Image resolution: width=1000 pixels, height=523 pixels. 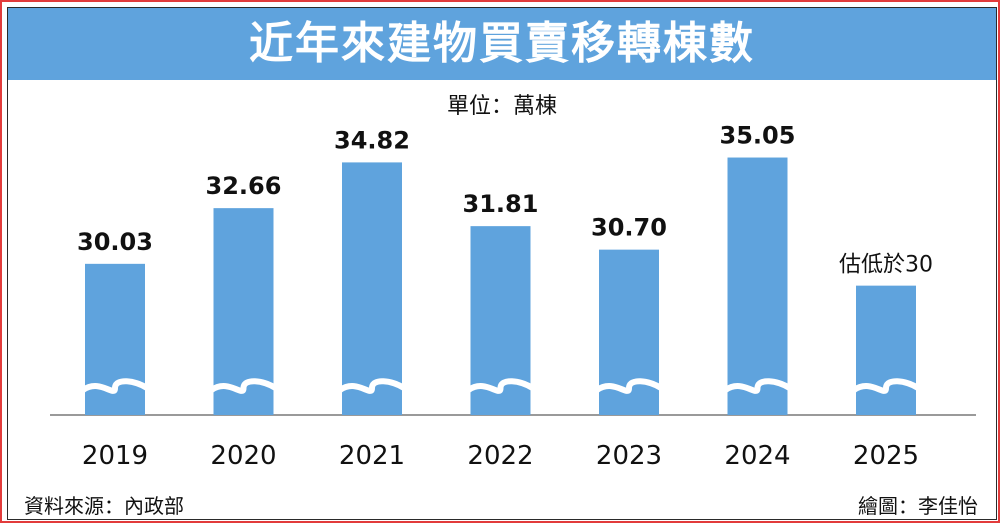 I want to click on bar-2025, so click(x=886, y=350).